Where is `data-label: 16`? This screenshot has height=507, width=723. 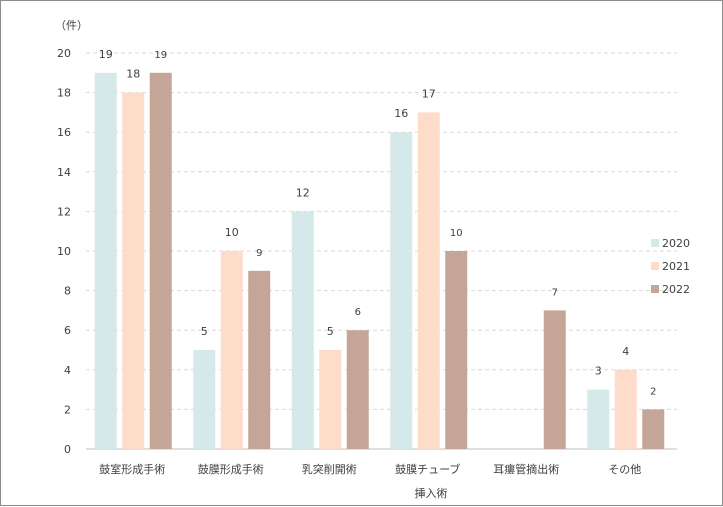 data-label: 16 is located at coordinates (401, 113).